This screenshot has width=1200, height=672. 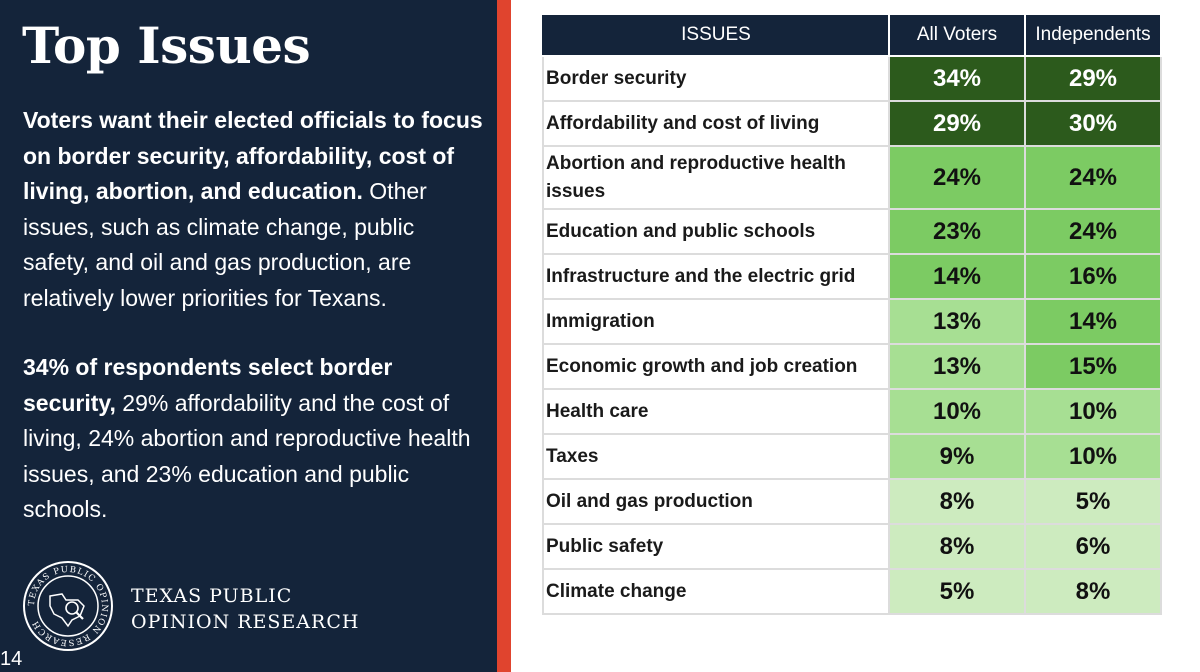 I want to click on header-all-voters: All Voters, so click(x=957, y=35).